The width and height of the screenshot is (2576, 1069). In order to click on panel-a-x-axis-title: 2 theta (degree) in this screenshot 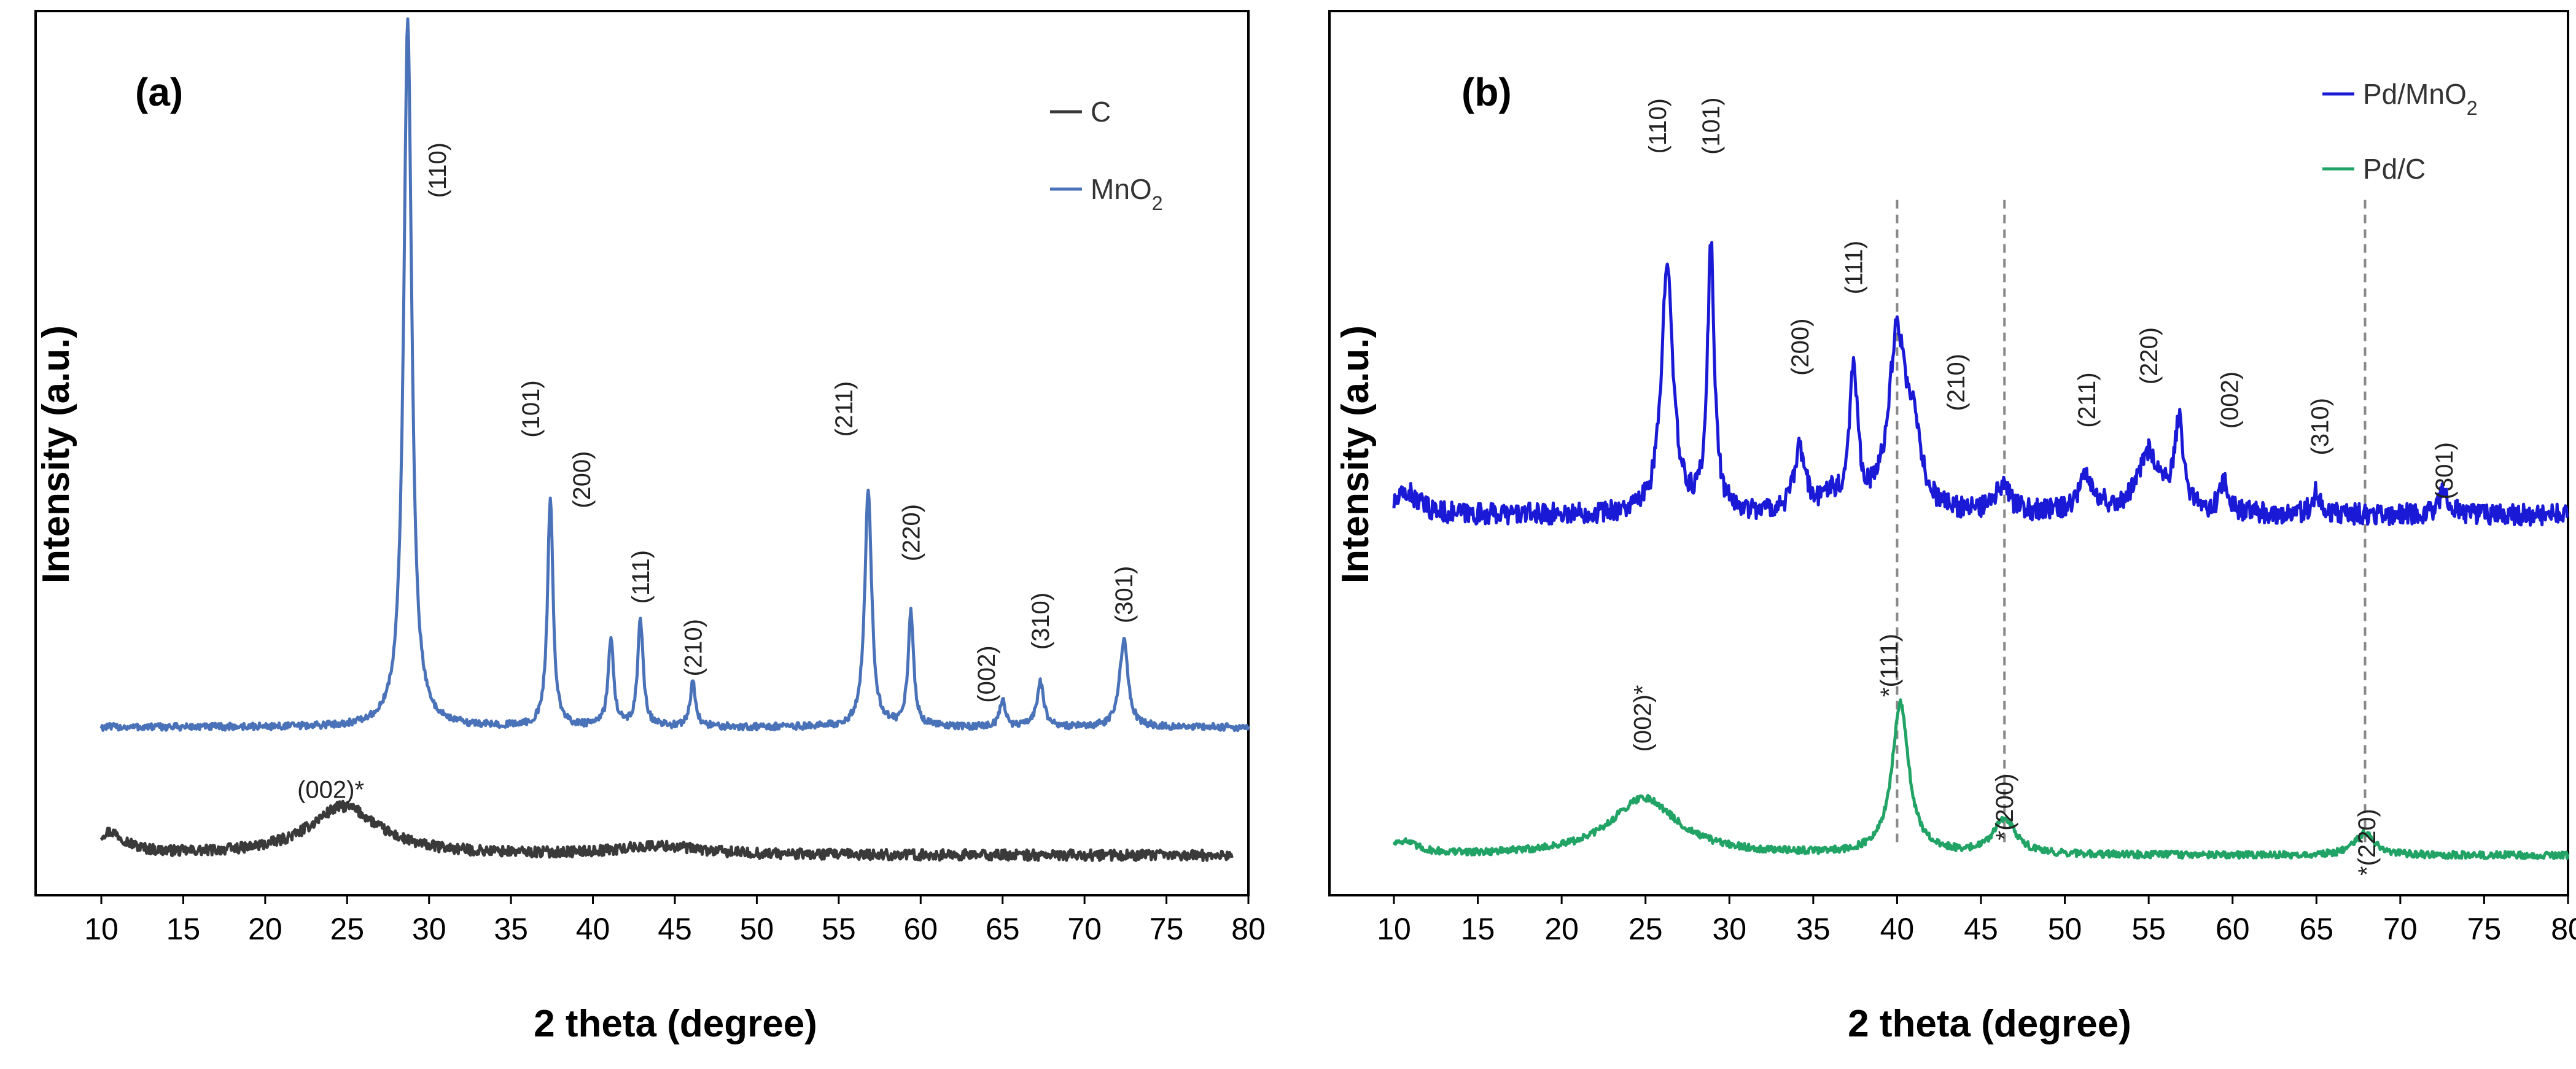, I will do `click(675, 1024)`.